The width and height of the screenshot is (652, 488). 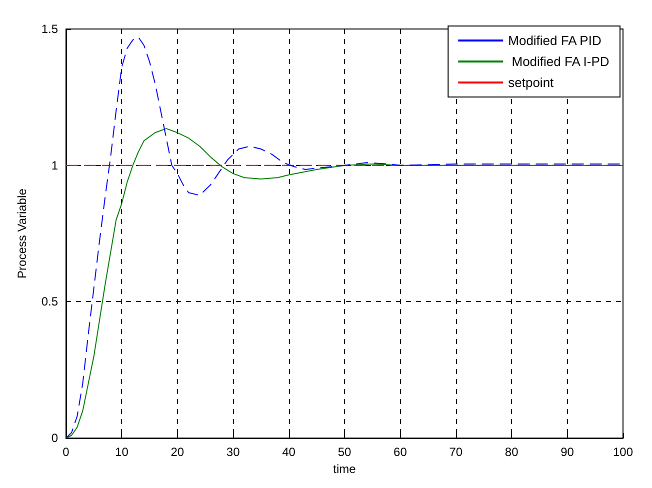 What do you see at coordinates (233, 452) in the screenshot?
I see `x-tick-label: 30` at bounding box center [233, 452].